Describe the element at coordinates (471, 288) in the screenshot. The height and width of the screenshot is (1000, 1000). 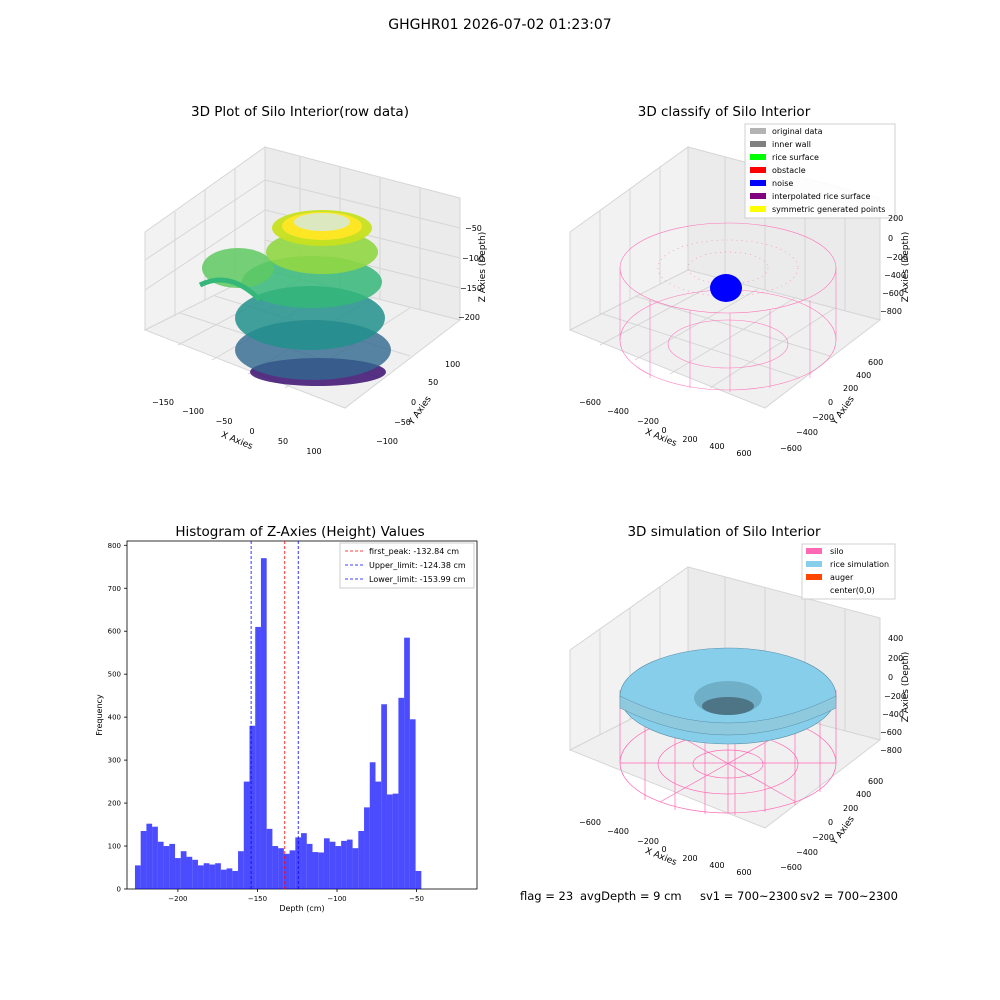
I see `raw-z-tick: −150` at that location.